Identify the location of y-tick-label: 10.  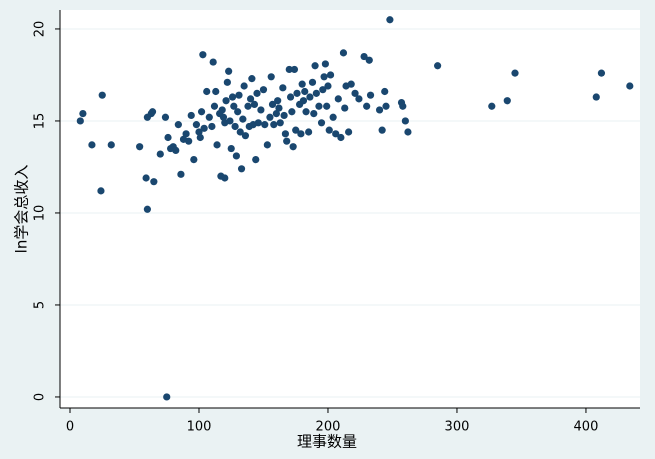
(40, 213).